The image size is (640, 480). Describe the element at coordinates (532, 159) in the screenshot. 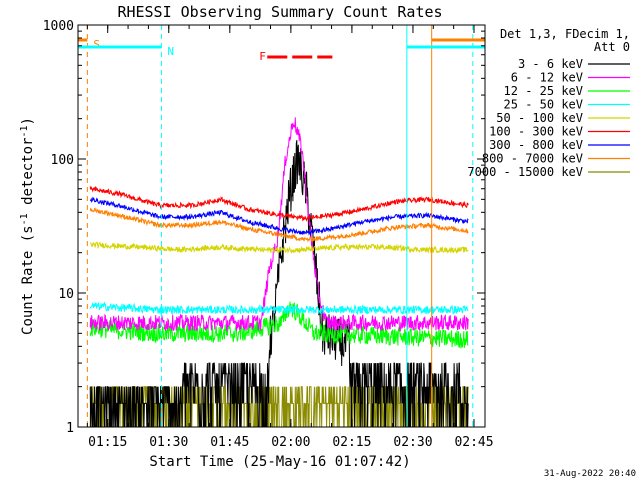

I see `legend-entry-label: 800 - 7000 keV` at that location.